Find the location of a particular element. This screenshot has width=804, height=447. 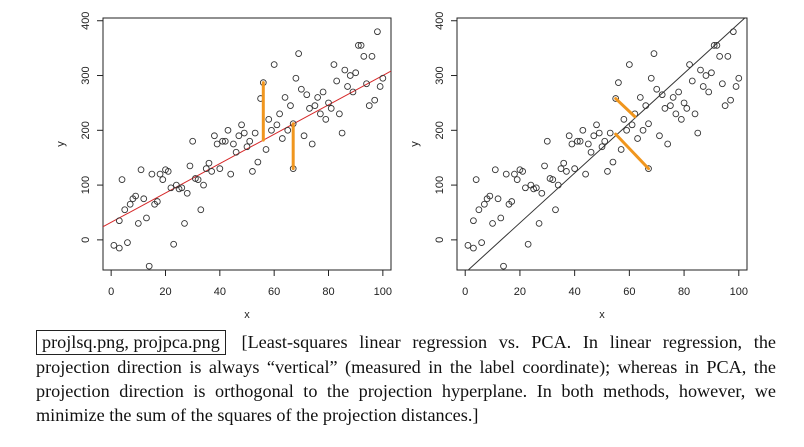

y-tick-label: 300 is located at coordinates (86, 75).